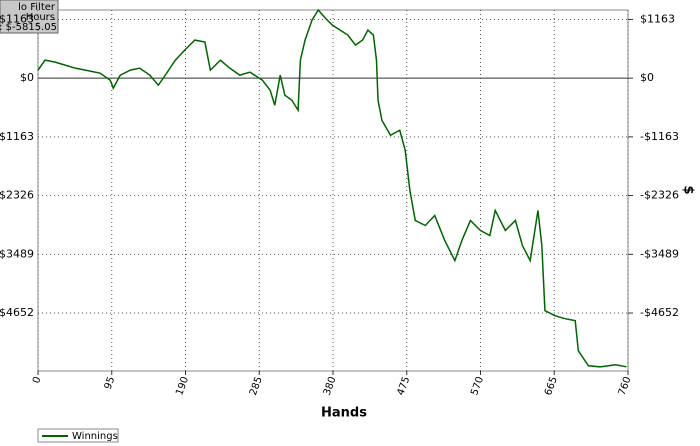 This screenshot has height=446, width=700. I want to click on info-line: lo Filter, so click(37, 7).